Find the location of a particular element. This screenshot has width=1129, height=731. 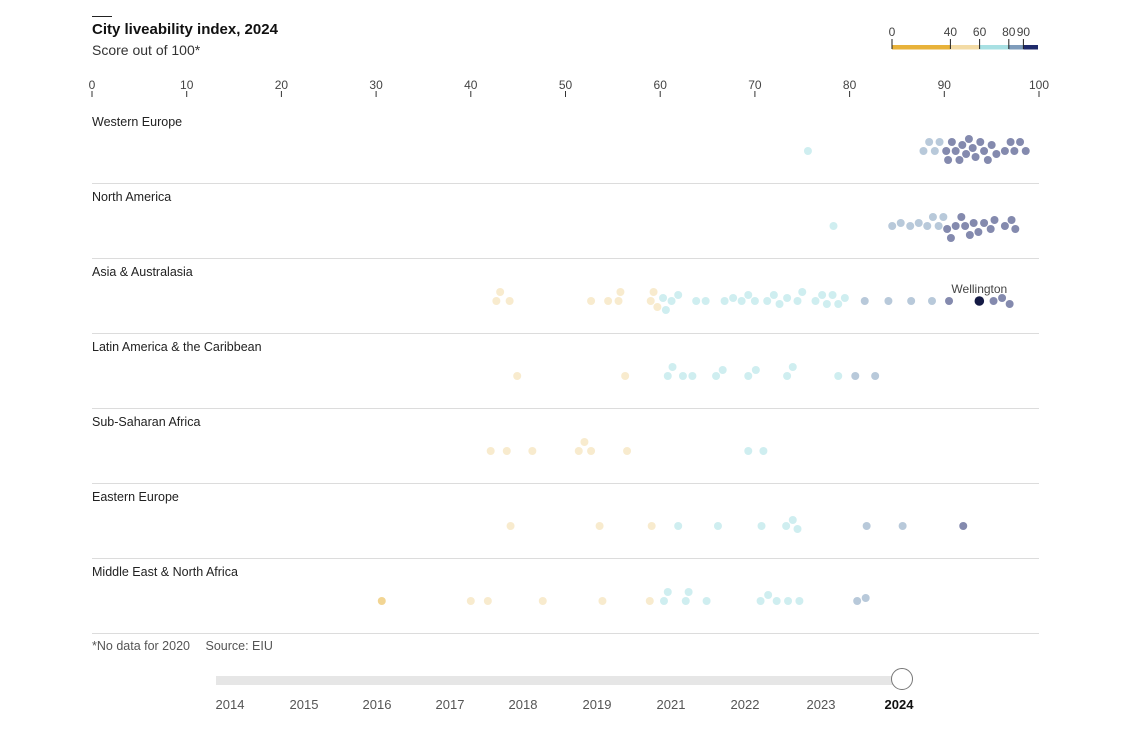

year-label: 2019 is located at coordinates (597, 704).